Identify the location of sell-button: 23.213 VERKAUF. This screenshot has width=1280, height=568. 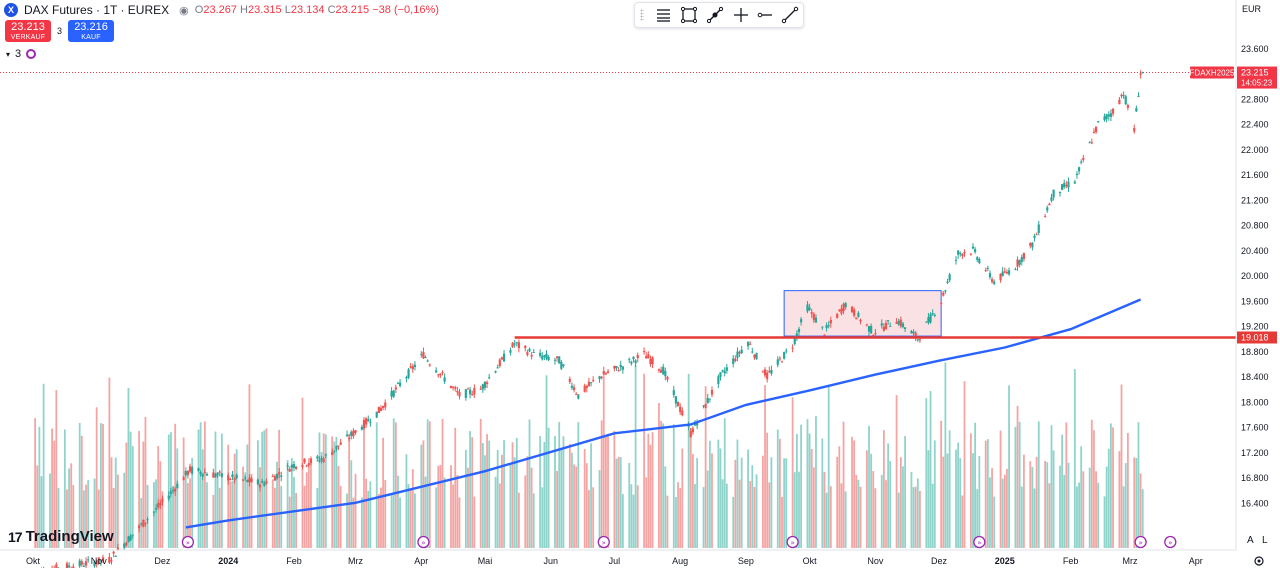
(28, 31).